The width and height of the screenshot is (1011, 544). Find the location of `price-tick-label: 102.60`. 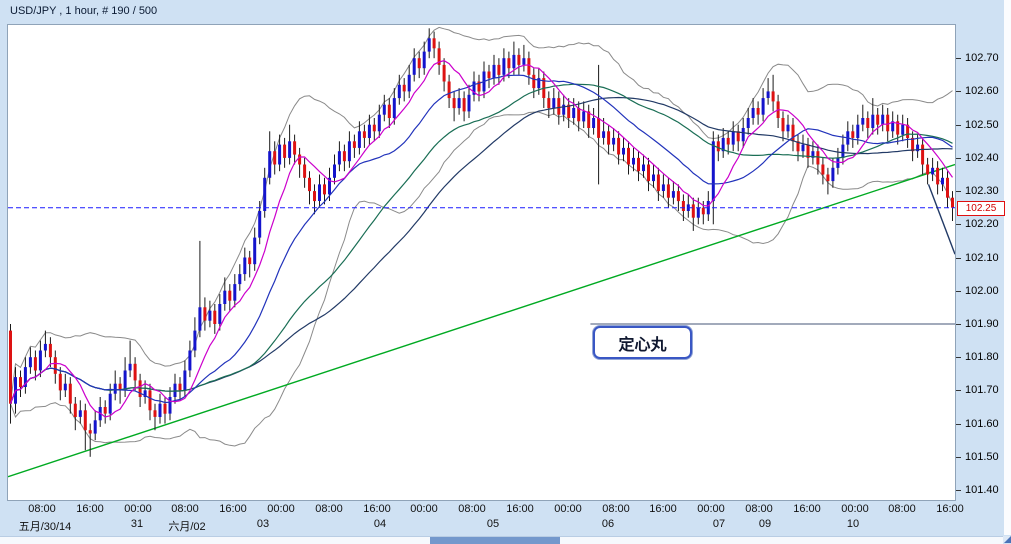

price-tick-label: 102.60 is located at coordinates (982, 91).